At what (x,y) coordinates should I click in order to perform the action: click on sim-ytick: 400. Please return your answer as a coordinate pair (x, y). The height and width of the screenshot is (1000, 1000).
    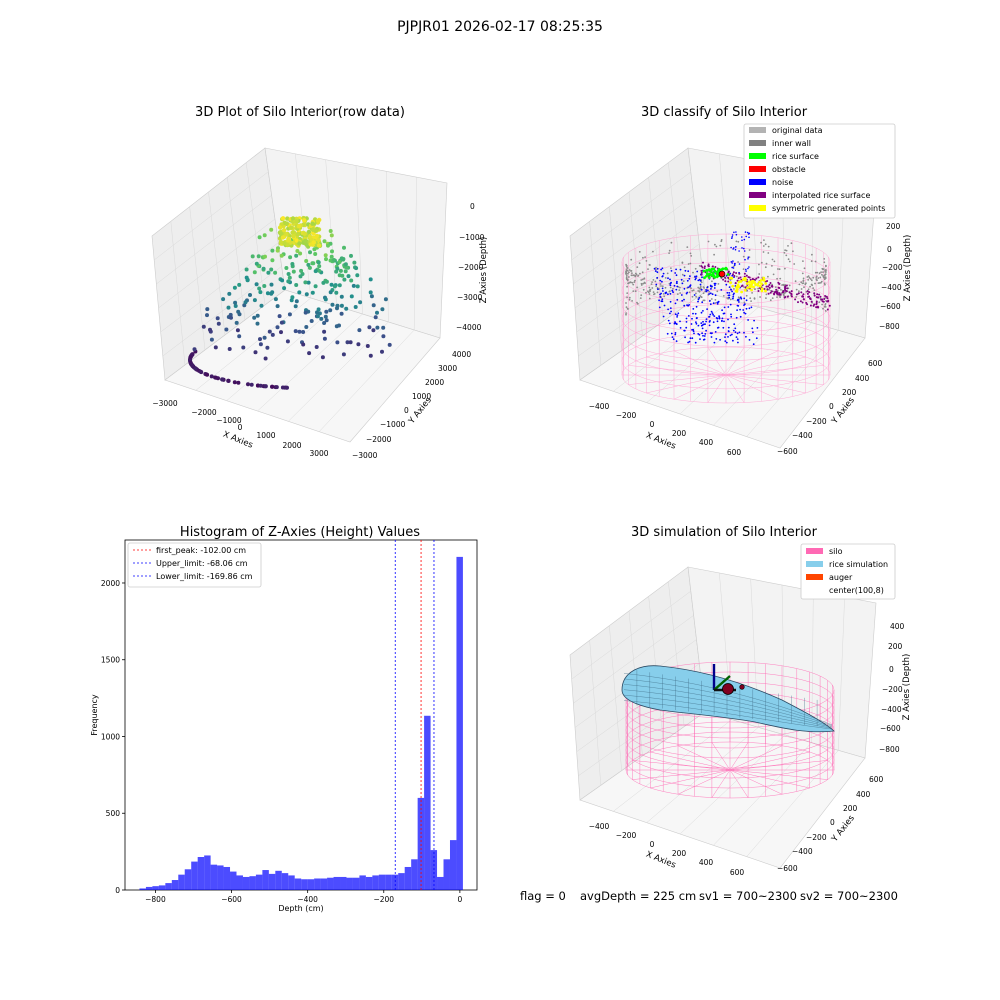
    Looking at the image, I should click on (863, 794).